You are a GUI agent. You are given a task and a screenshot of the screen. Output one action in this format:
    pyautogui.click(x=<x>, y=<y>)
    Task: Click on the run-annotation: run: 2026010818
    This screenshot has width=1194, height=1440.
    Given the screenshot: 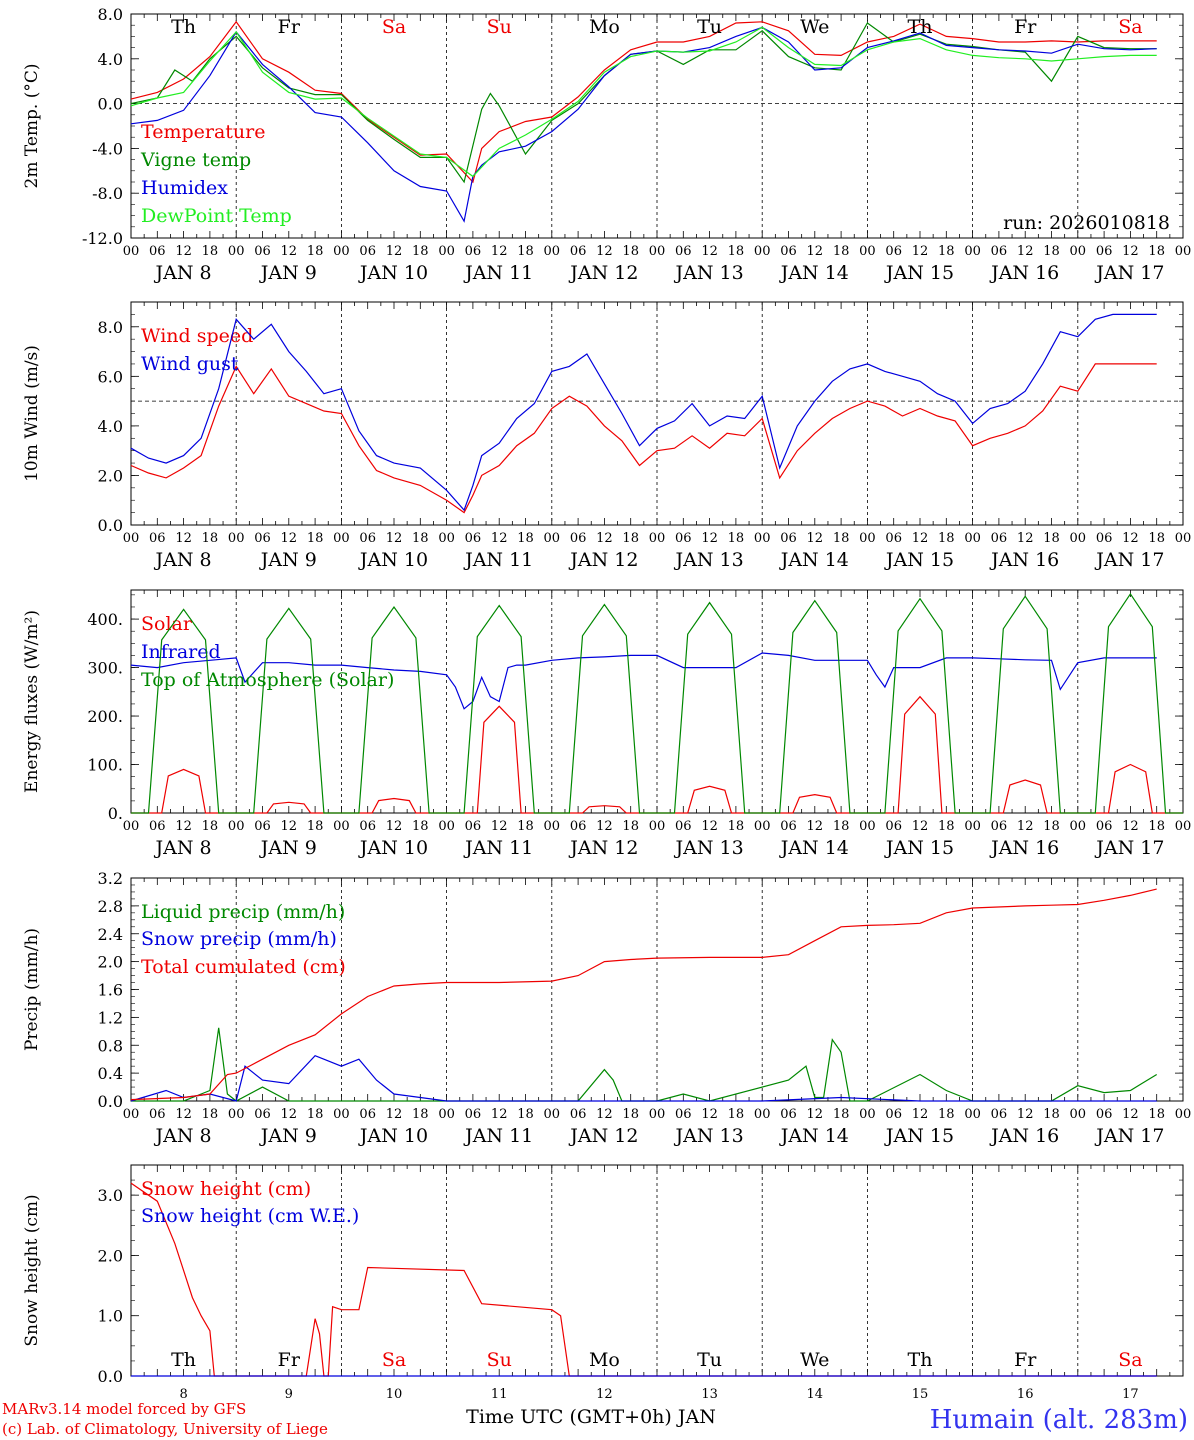 What is the action you would take?
    pyautogui.click(x=1086, y=223)
    